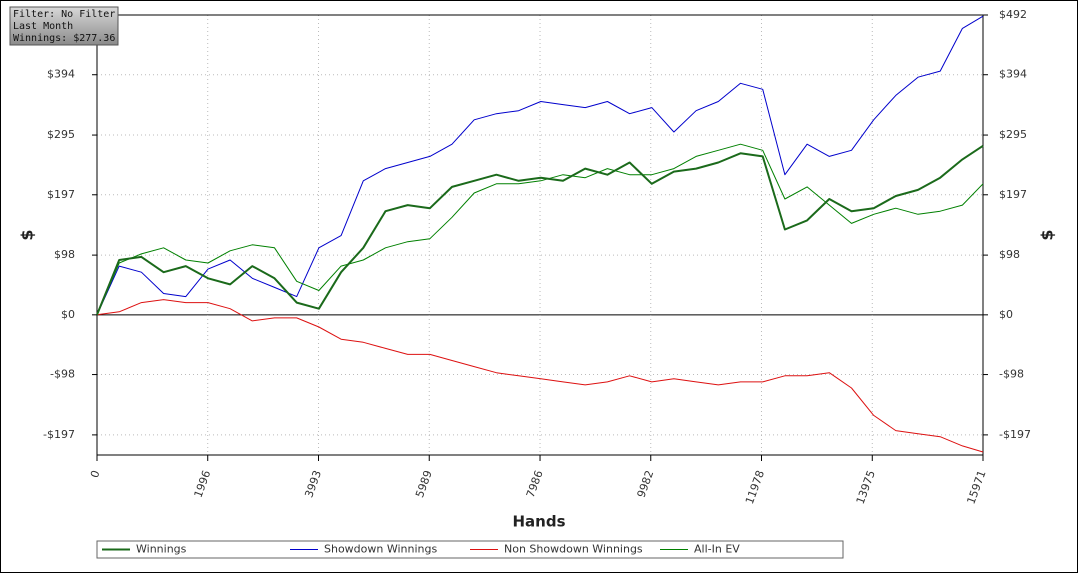 Image resolution: width=1078 pixels, height=573 pixels. What do you see at coordinates (1013, 14) in the screenshot?
I see `y2-tick-label: $492` at bounding box center [1013, 14].